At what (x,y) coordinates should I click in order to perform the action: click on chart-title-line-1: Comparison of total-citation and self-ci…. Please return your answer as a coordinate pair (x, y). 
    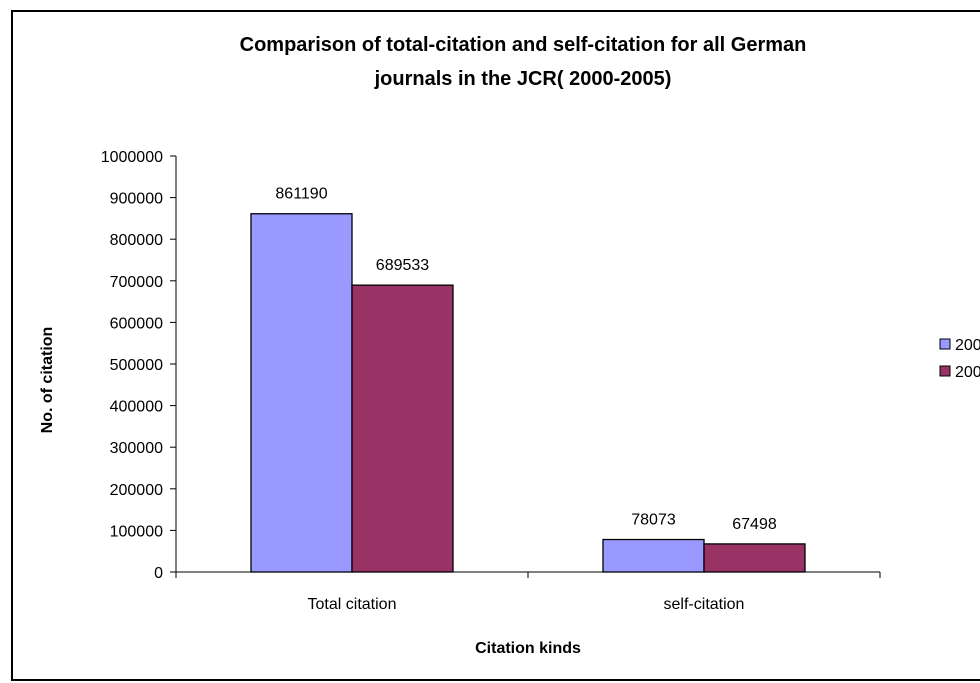
    Looking at the image, I should click on (523, 45).